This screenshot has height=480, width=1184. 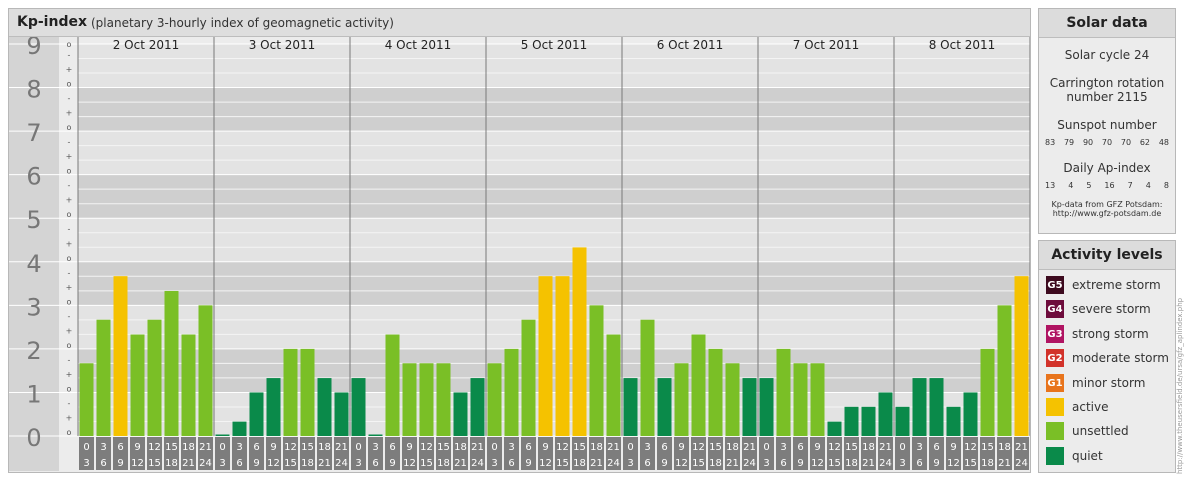 What do you see at coordinates (33, 220) in the screenshot?
I see `y-tick-label: 5` at bounding box center [33, 220].